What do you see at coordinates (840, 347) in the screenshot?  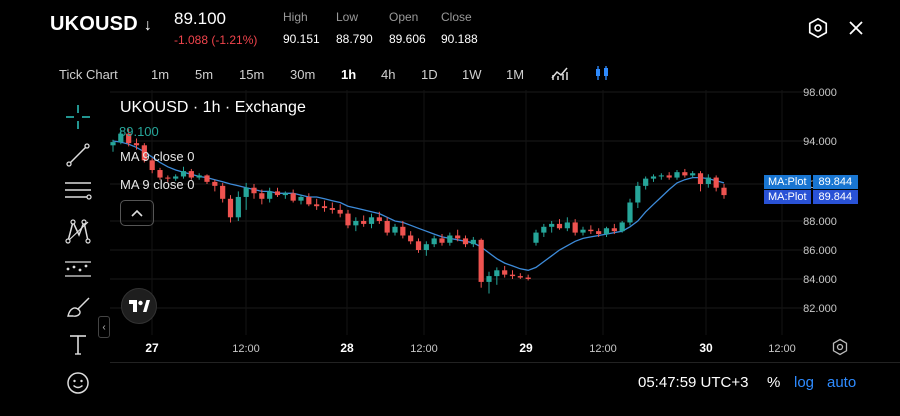 I see `axis-settings-icon` at bounding box center [840, 347].